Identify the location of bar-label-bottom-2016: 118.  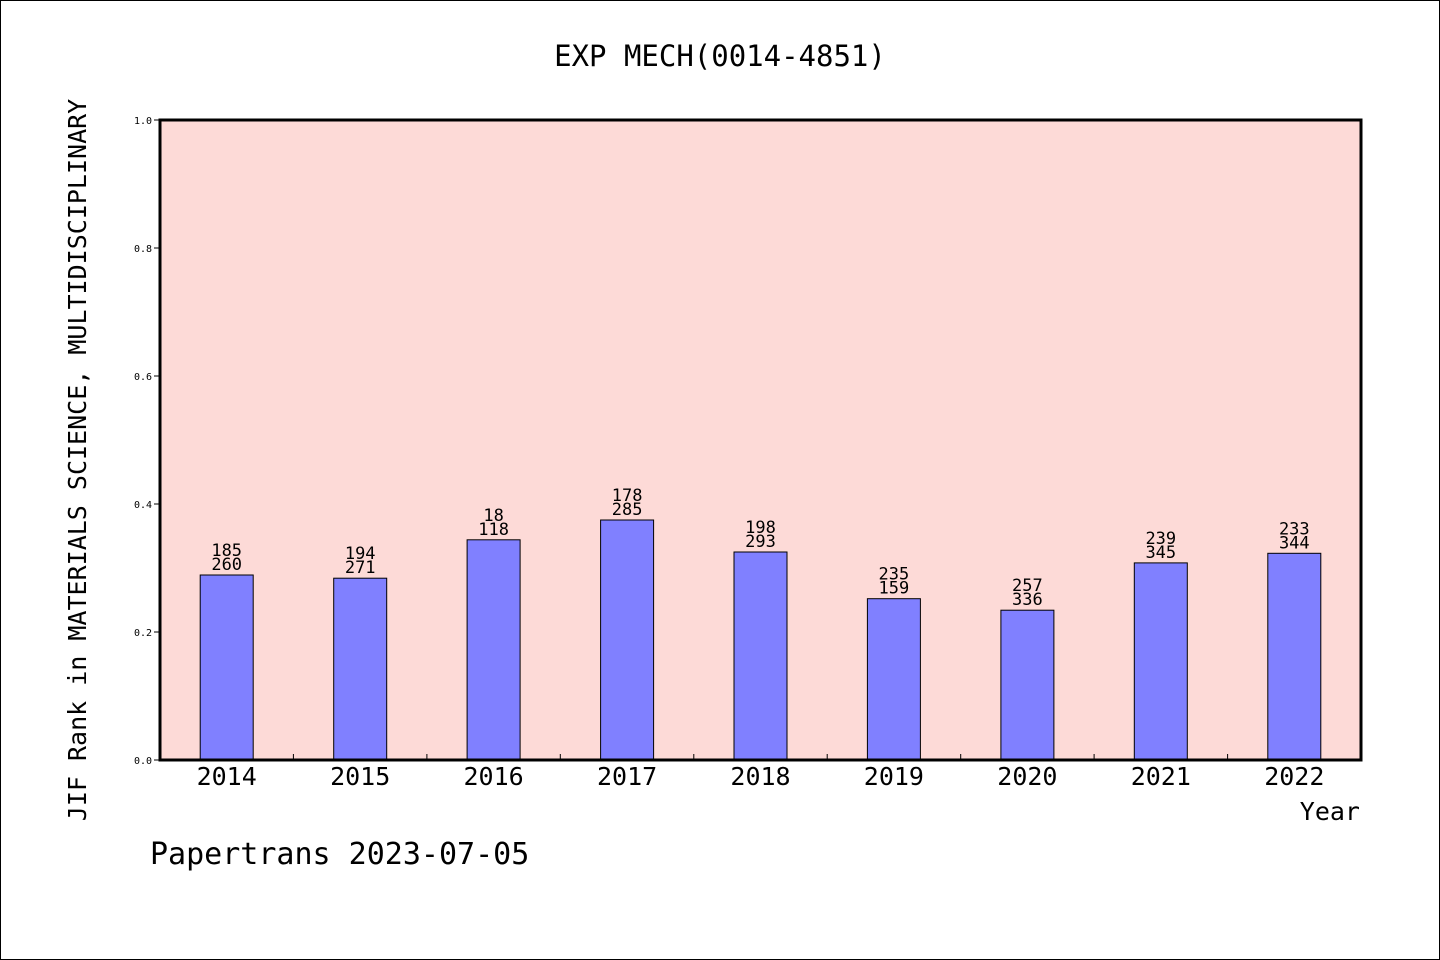
(493, 530).